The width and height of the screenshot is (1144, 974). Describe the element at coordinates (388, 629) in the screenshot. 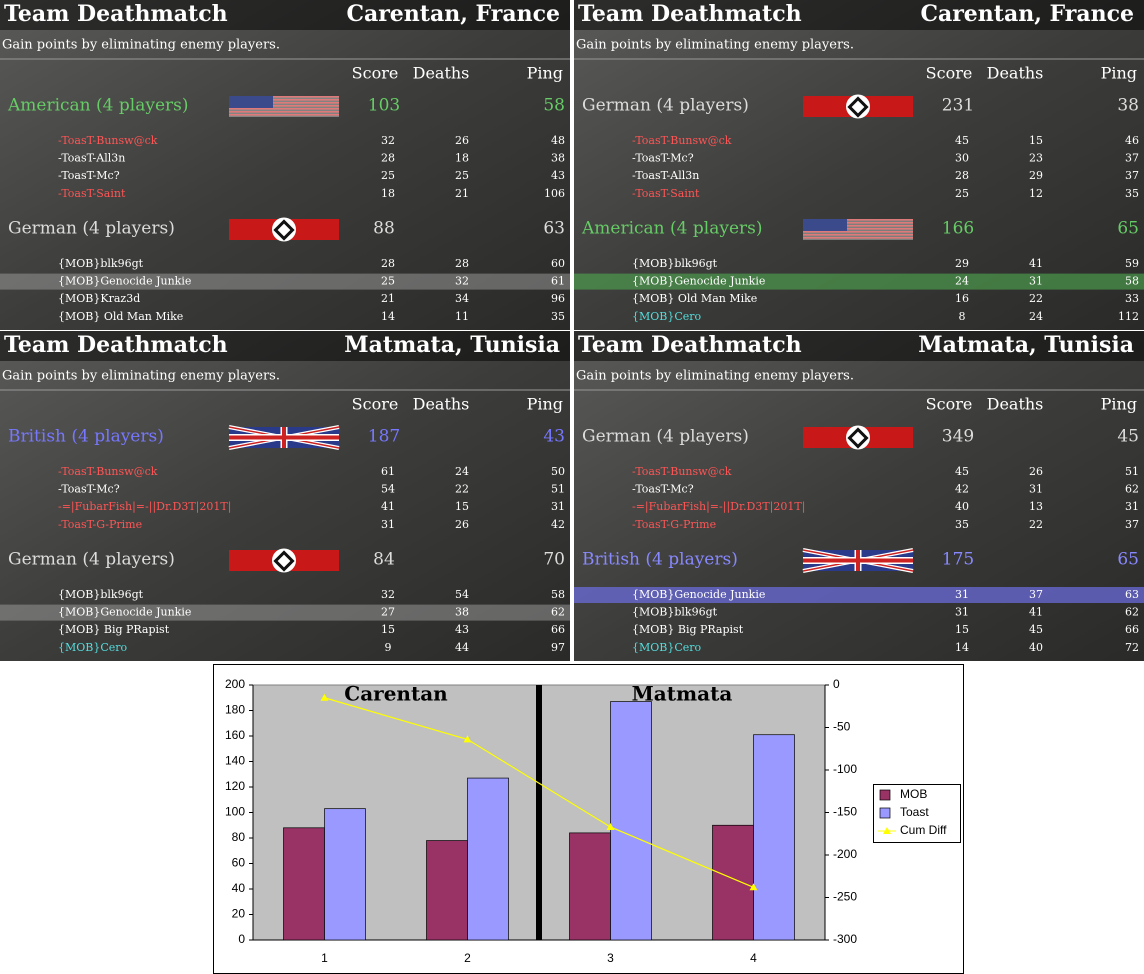

I see `player-score: 15` at that location.